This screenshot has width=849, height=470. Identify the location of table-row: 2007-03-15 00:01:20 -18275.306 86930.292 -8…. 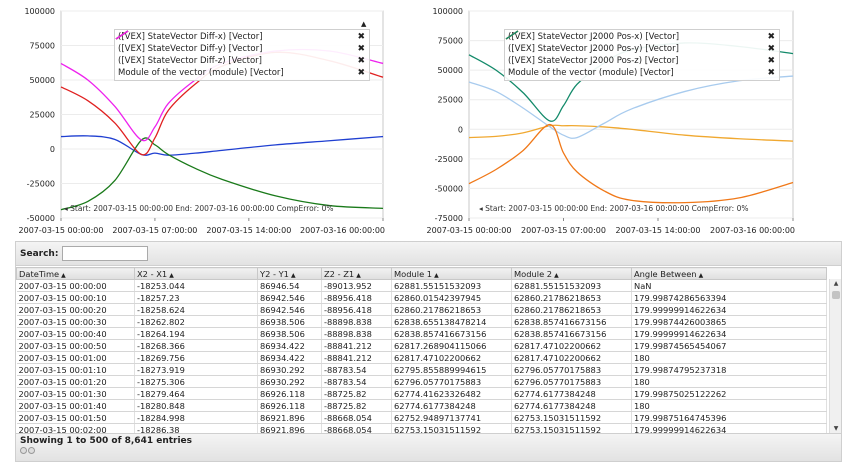
(421, 381).